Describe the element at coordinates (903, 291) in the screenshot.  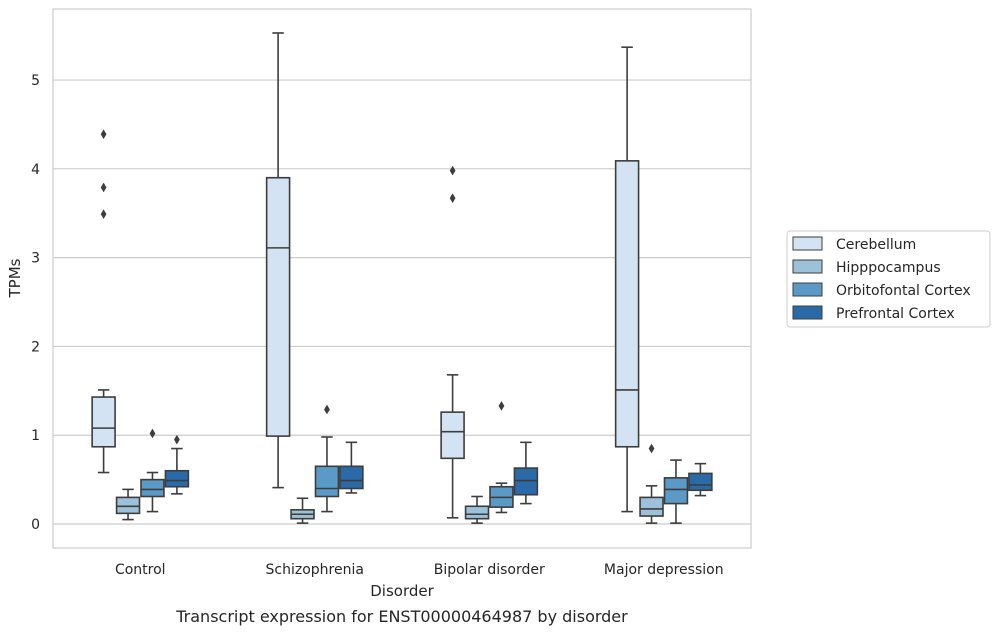
I see `legend-label: Orbitofontal Cortex` at that location.